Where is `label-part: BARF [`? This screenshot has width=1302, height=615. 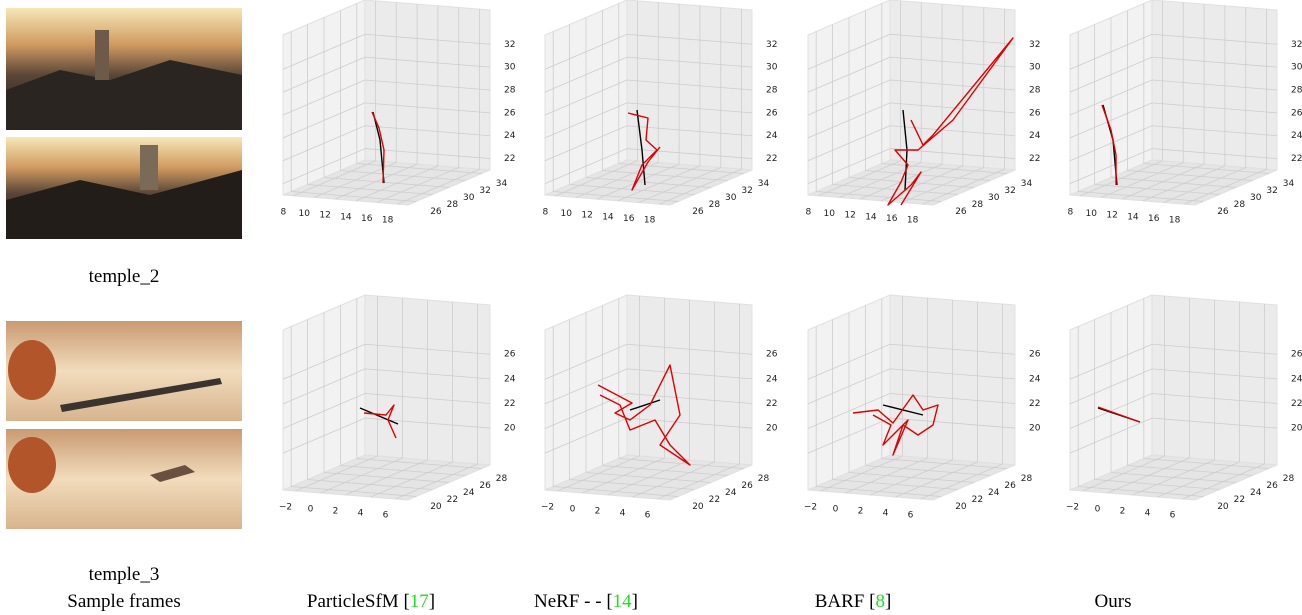
label-part: BARF [ is located at coordinates (845, 601).